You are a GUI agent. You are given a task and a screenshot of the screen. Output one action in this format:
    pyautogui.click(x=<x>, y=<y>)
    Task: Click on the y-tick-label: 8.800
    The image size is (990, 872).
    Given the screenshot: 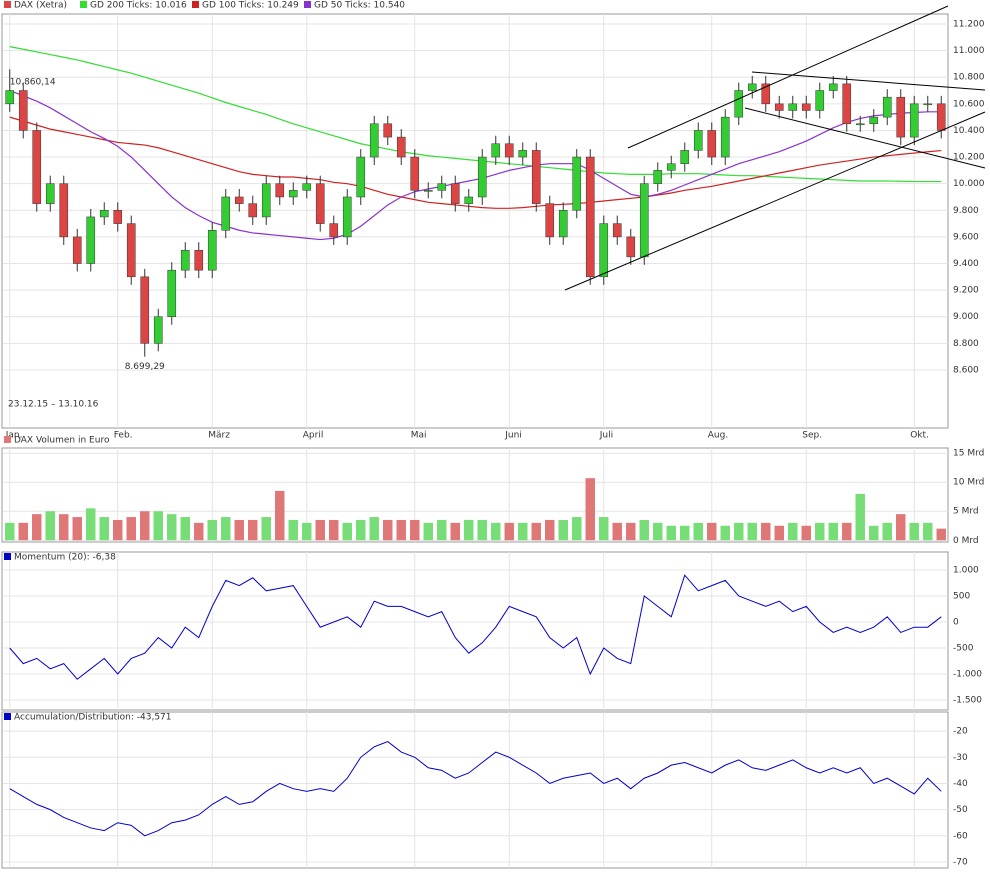 What is the action you would take?
    pyautogui.click(x=966, y=344)
    